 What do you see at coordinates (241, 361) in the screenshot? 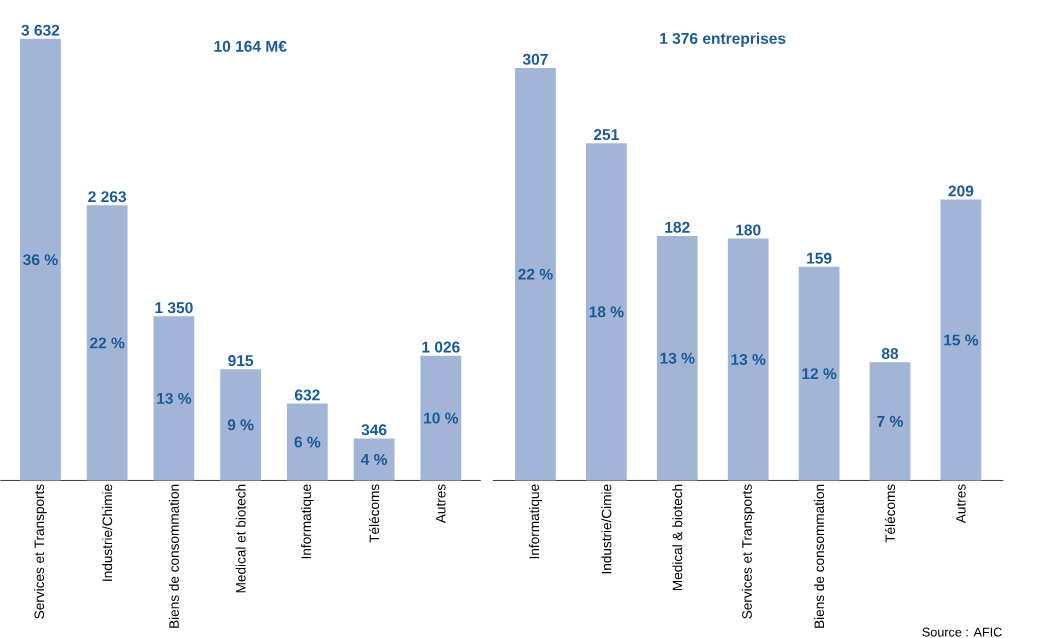
I see `data-label: 915` at bounding box center [241, 361].